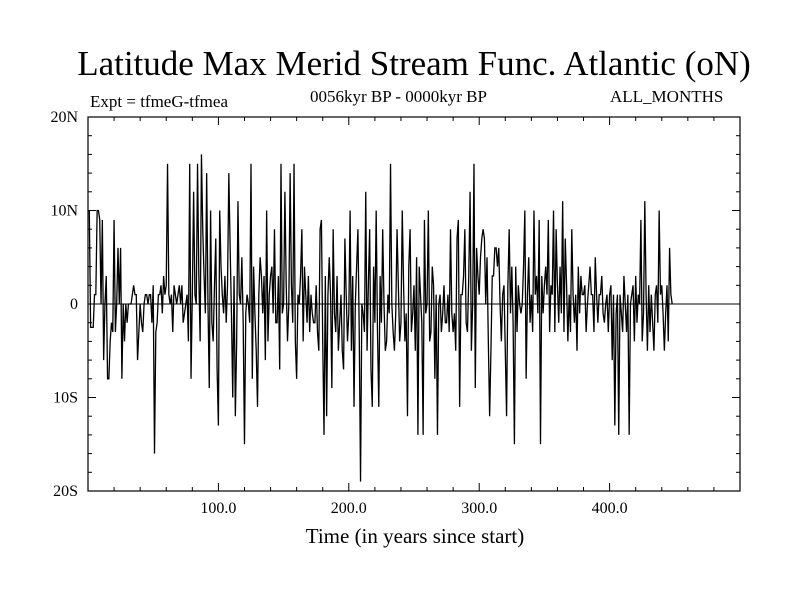 The height and width of the screenshot is (600, 800). Describe the element at coordinates (65, 491) in the screenshot. I see `y-tick-label: 20S` at that location.